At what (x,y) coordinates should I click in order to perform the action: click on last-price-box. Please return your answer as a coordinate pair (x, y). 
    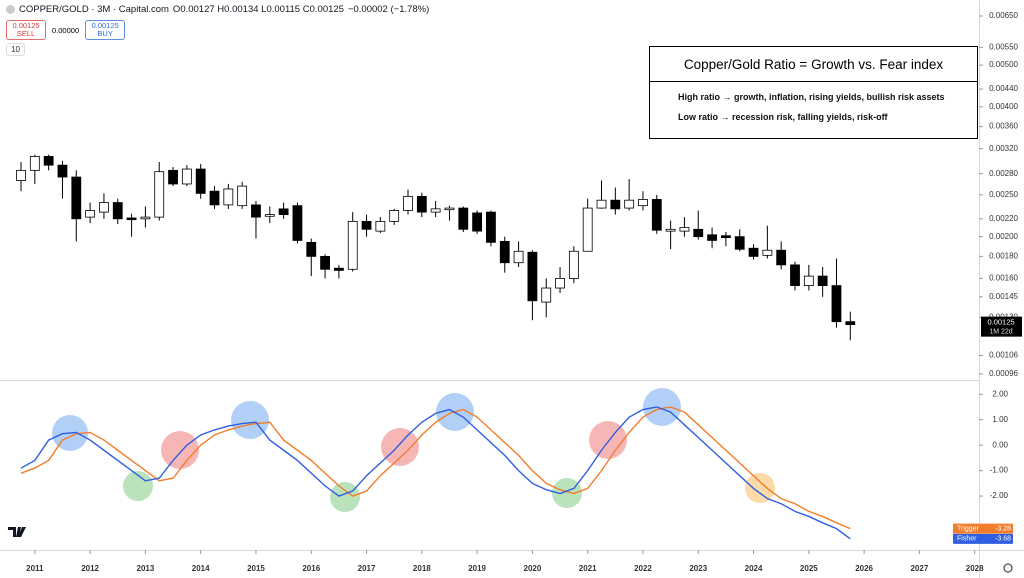
    Looking at the image, I should click on (1001, 326).